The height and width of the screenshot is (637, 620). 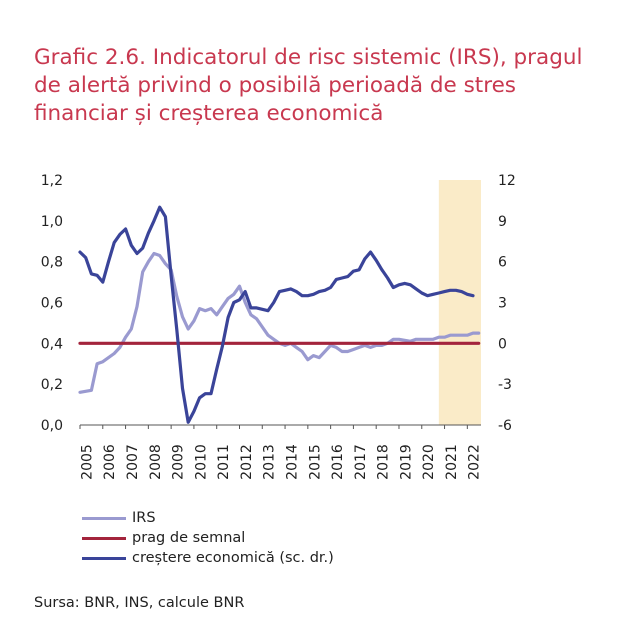 What do you see at coordinates (52, 426) in the screenshot?
I see `y-left-tick-label: 0,0` at bounding box center [52, 426].